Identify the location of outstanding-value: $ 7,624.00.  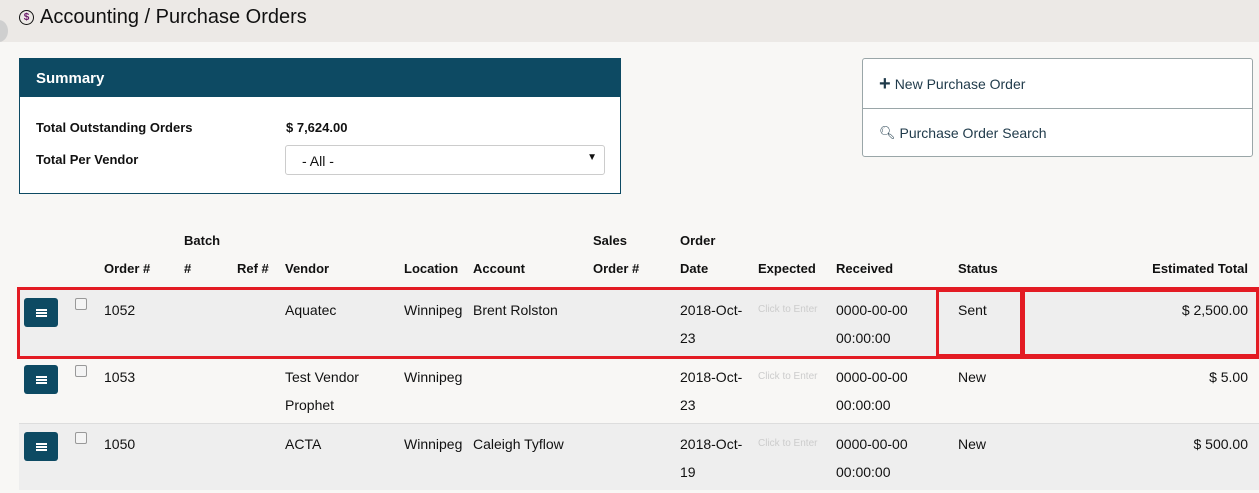
(317, 127).